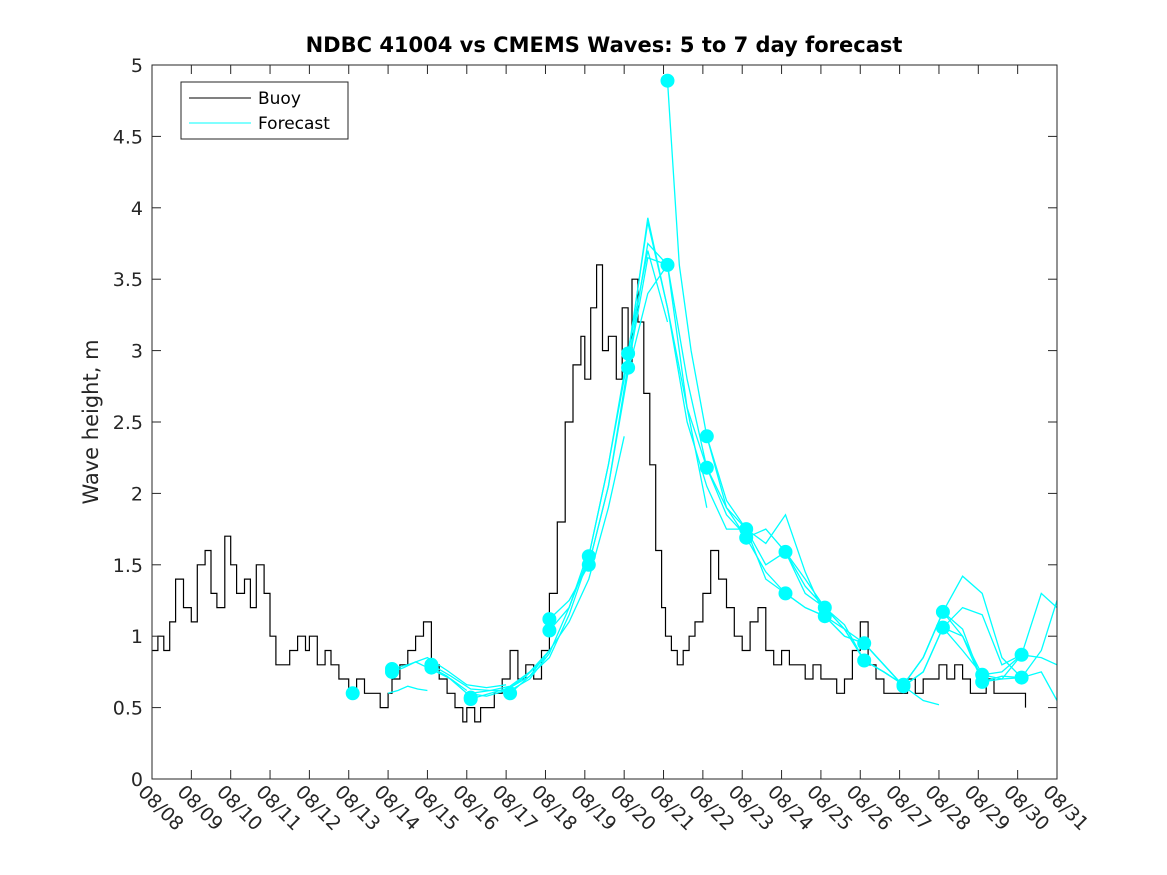 The image size is (1167, 875). What do you see at coordinates (279, 99) in the screenshot?
I see `legend-buoy-label: Buoy` at bounding box center [279, 99].